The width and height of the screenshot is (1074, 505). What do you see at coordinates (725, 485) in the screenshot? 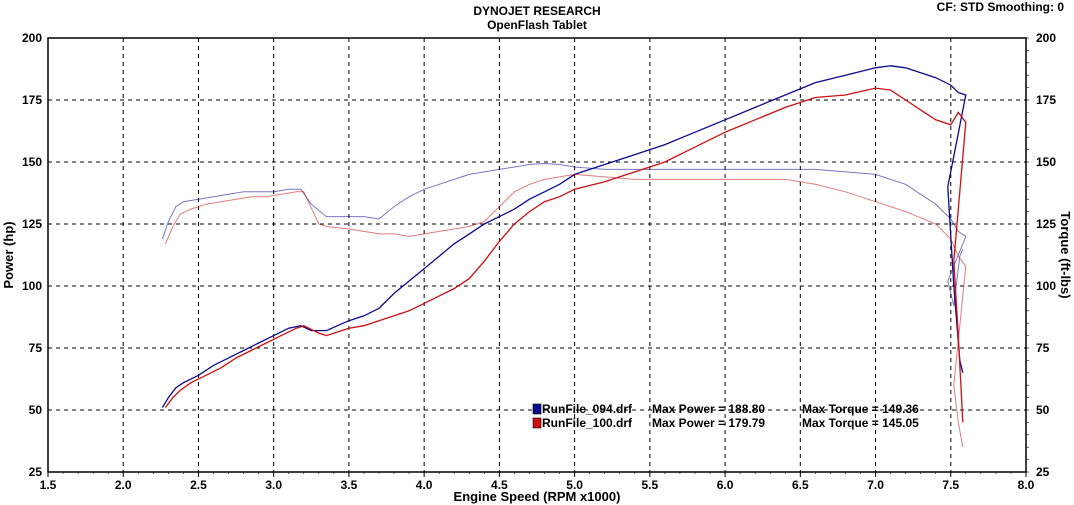
I see `x-tick-label: 6.0` at bounding box center [725, 485].